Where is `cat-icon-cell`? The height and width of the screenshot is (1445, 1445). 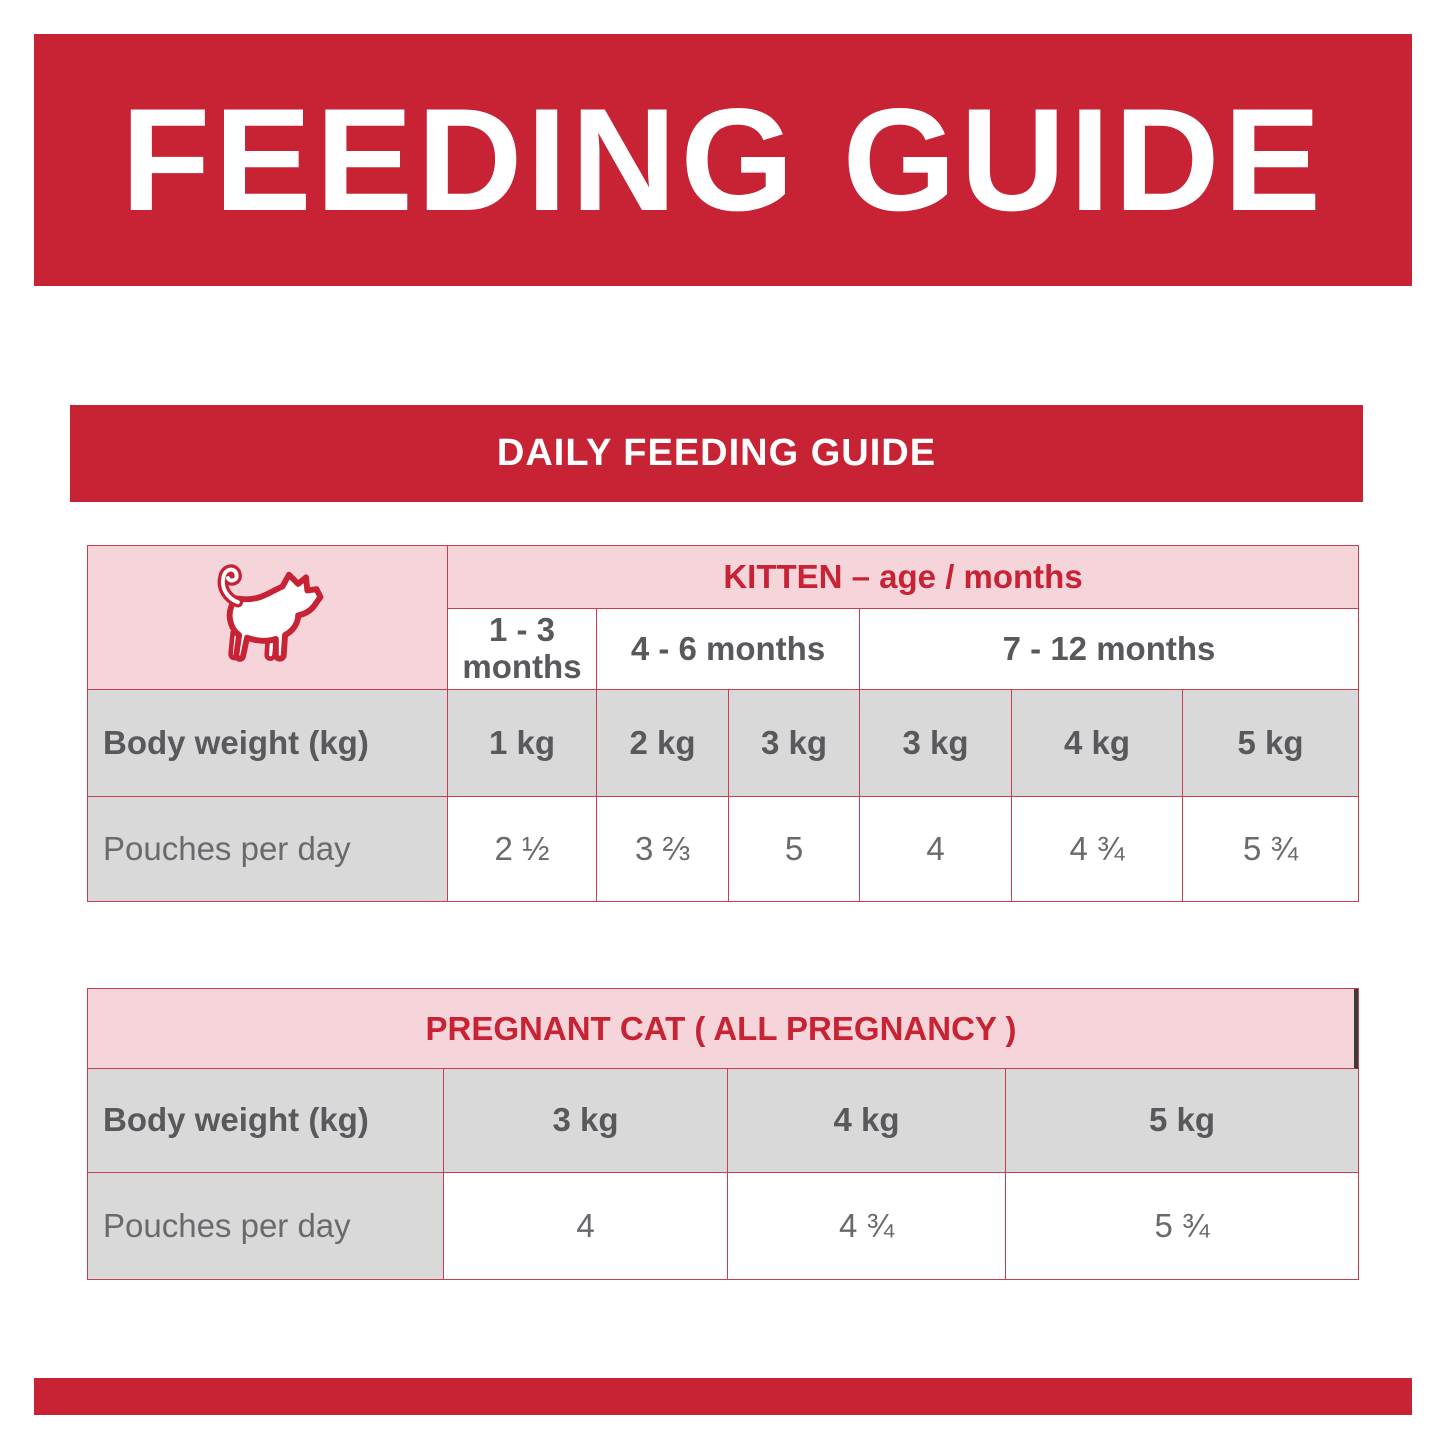
cat-icon-cell is located at coordinates (268, 618).